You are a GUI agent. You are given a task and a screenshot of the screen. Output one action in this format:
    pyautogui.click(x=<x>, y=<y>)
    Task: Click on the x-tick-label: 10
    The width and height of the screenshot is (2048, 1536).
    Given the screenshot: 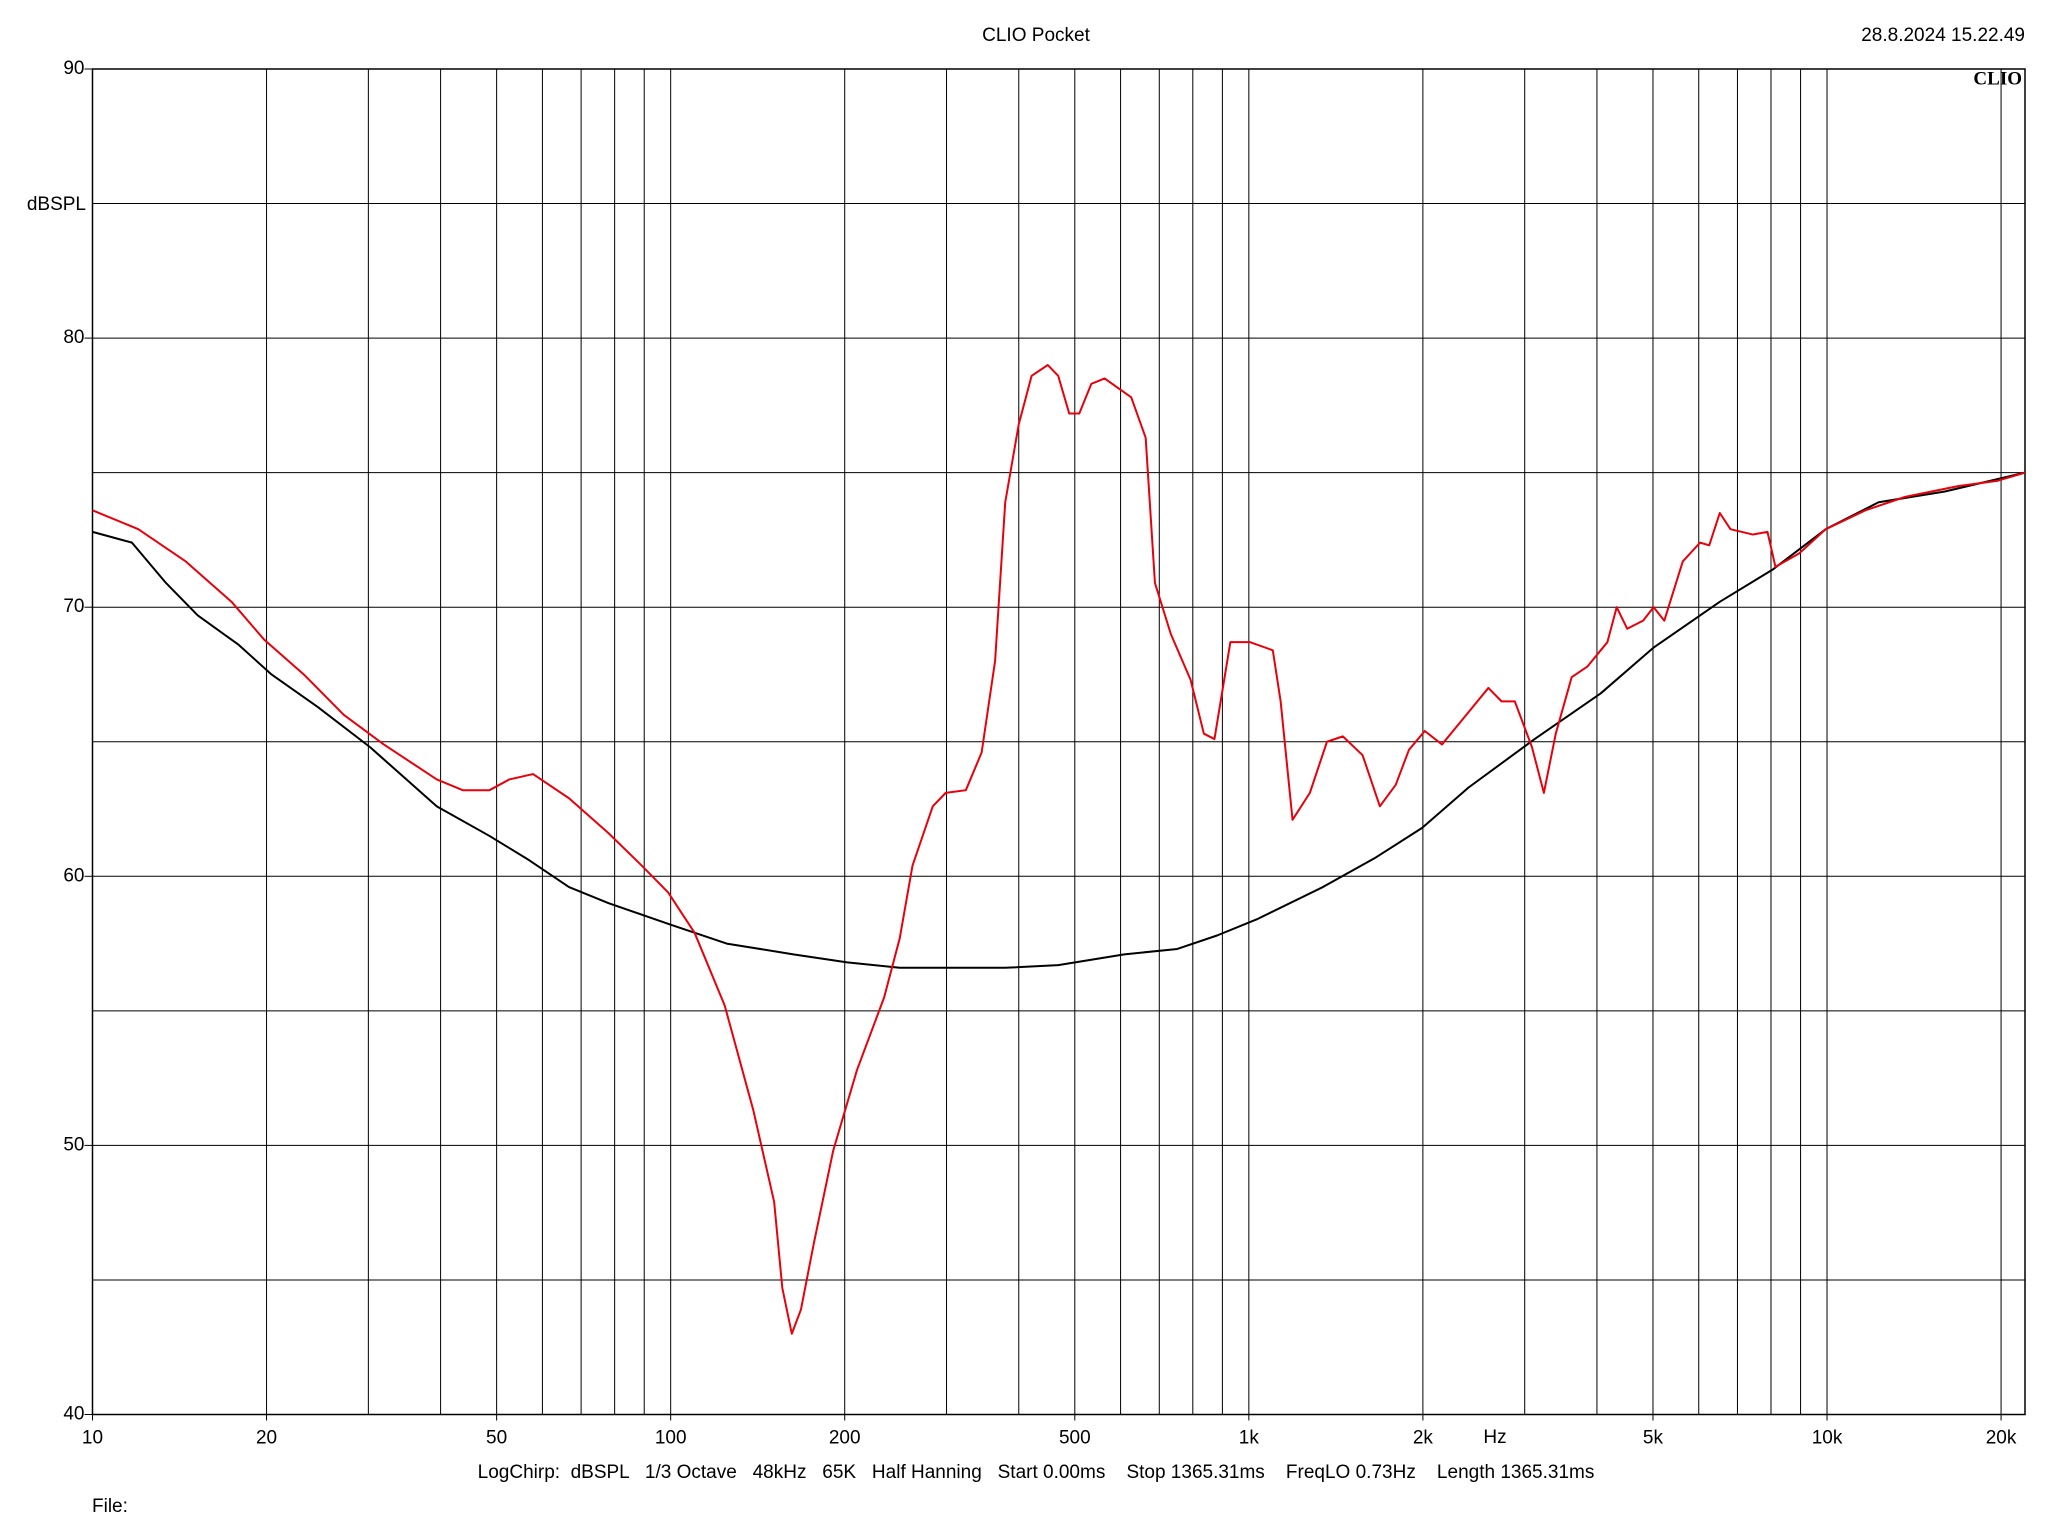 What is the action you would take?
    pyautogui.click(x=92, y=1438)
    